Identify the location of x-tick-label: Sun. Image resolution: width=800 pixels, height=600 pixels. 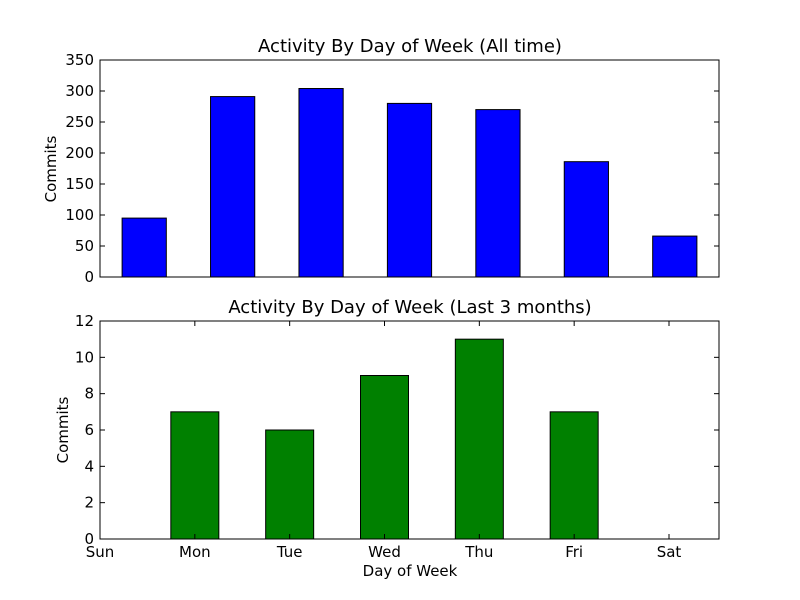
(100, 552).